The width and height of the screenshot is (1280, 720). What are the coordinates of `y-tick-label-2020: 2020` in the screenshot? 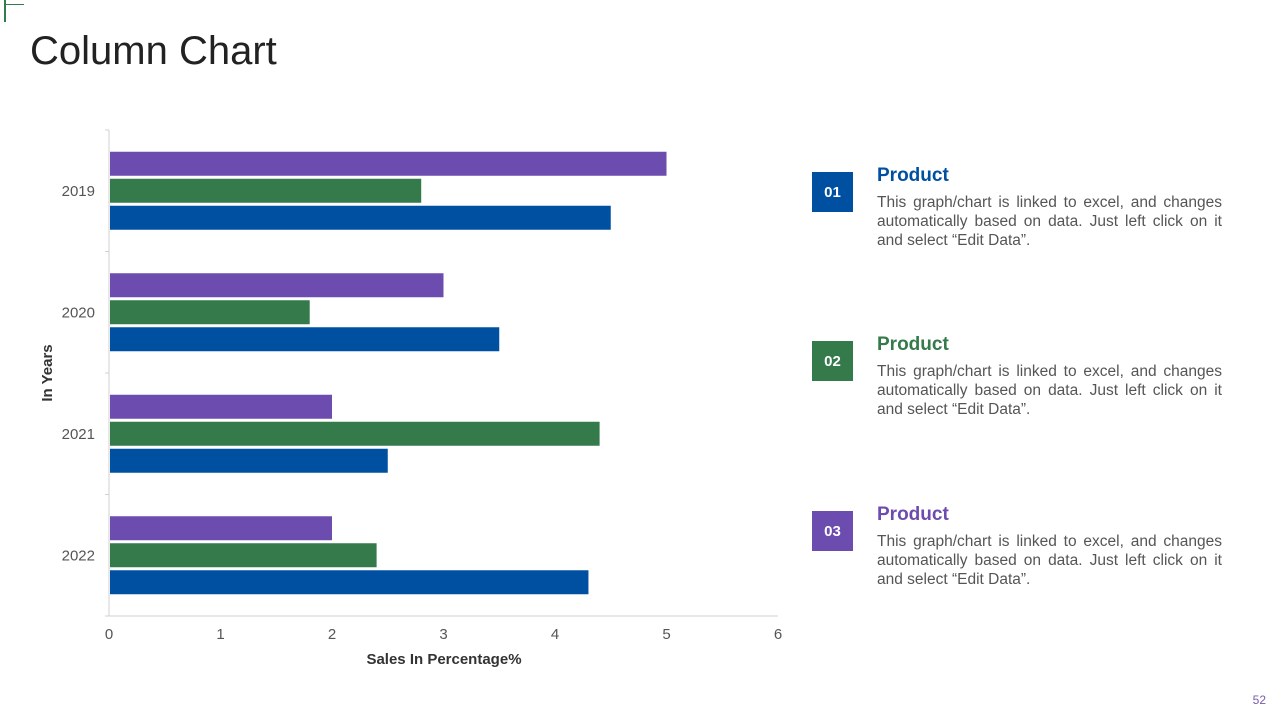 It's located at (78, 312).